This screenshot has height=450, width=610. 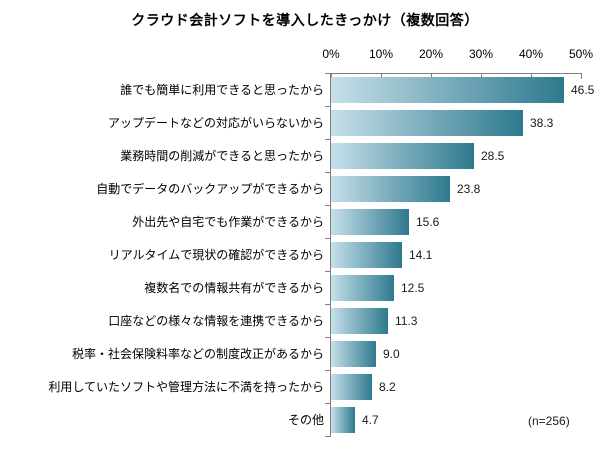 What do you see at coordinates (469, 189) in the screenshot?
I see `value-label: 23.8` at bounding box center [469, 189].